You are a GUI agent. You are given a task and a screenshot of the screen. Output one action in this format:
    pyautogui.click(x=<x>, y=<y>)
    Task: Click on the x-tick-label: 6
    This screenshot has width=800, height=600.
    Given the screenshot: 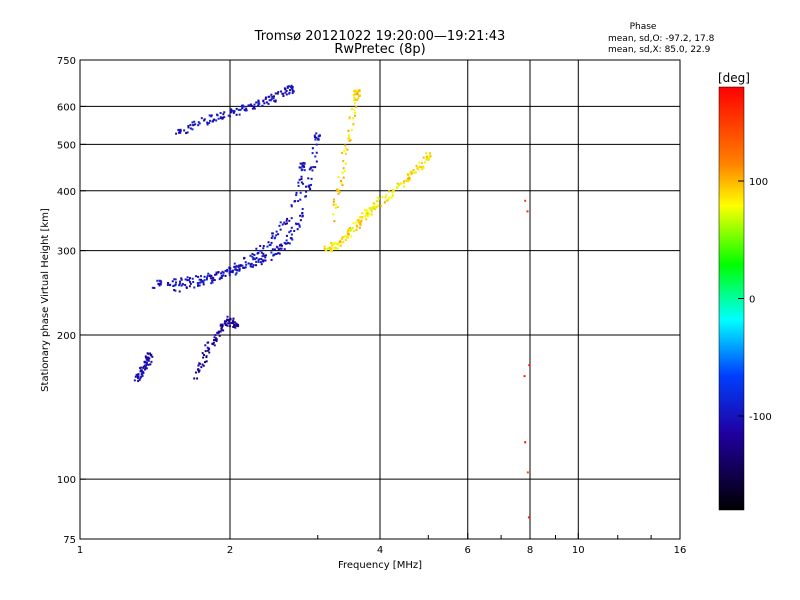 What is the action you would take?
    pyautogui.click(x=468, y=550)
    